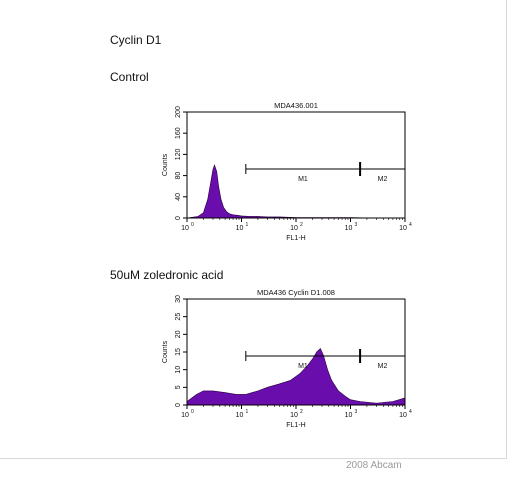 Image resolution: width=507 pixels, height=479 pixels. What do you see at coordinates (178, 176) in the screenshot?
I see `y-tick-label: 80` at bounding box center [178, 176].